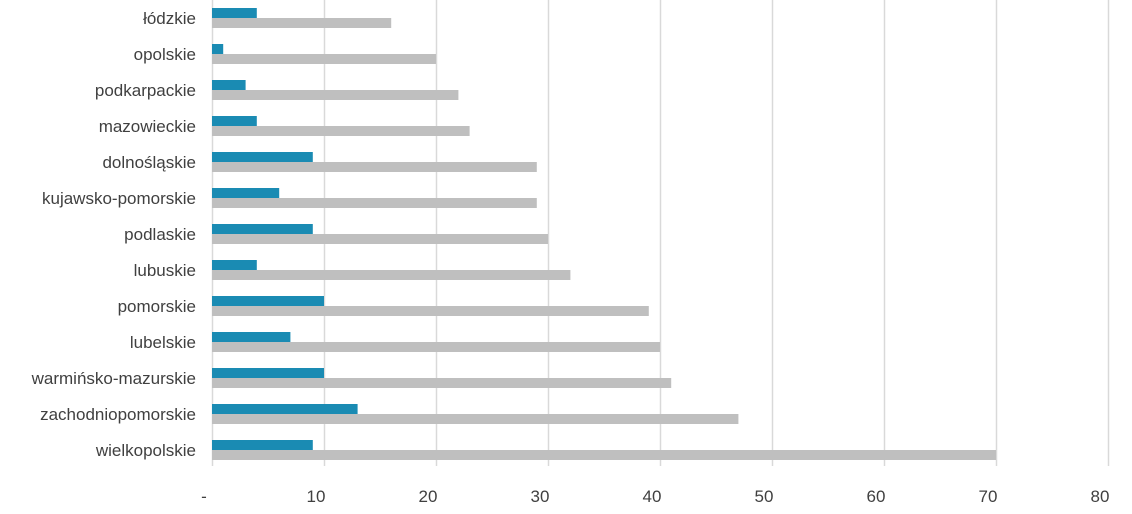  I want to click on category-label: lubelskie, so click(163, 342).